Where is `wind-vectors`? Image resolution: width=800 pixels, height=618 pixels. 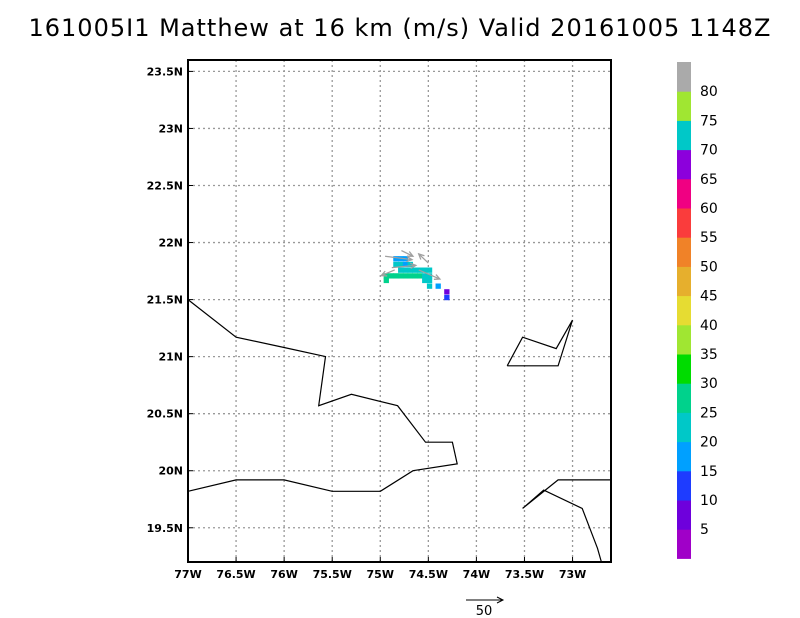 wind-vectors is located at coordinates (410, 264).